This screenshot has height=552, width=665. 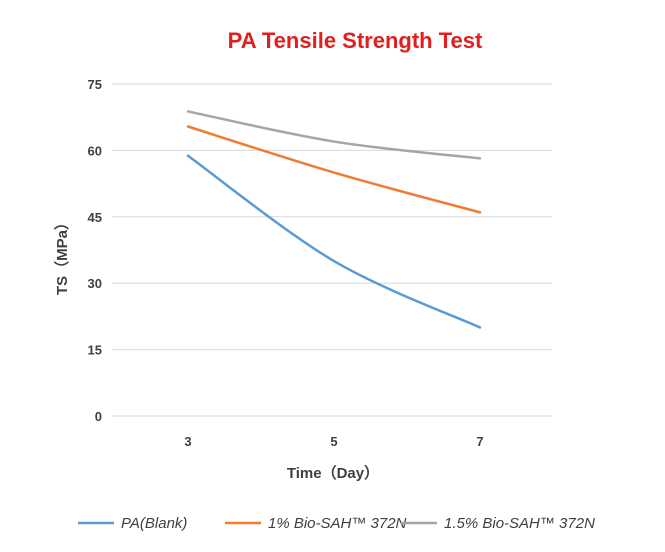 What do you see at coordinates (62, 255) in the screenshot?
I see `y-axis-label: TS（MPa）` at bounding box center [62, 255].